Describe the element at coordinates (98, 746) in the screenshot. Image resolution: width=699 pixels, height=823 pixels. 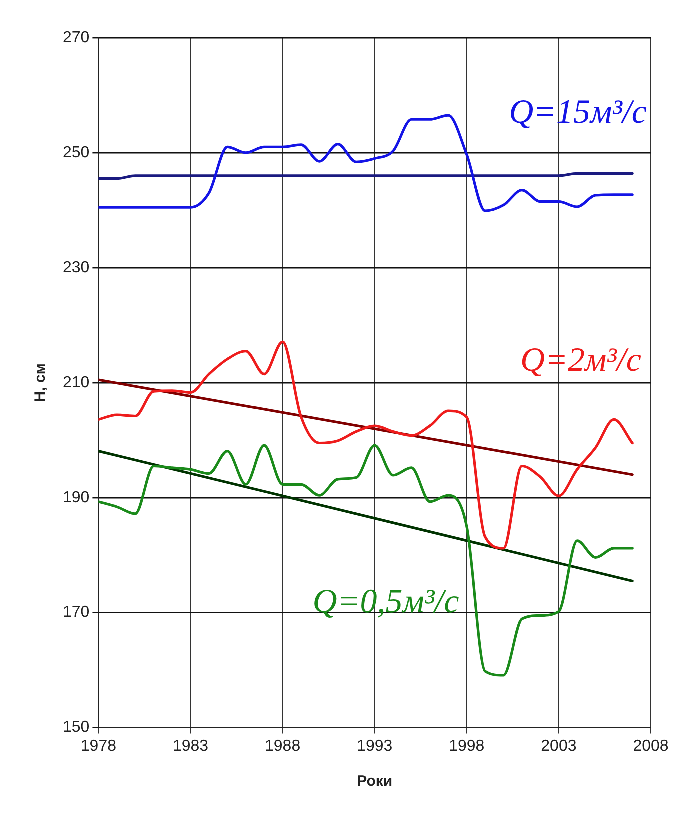
I see `x-tick-label: 1978` at that location.